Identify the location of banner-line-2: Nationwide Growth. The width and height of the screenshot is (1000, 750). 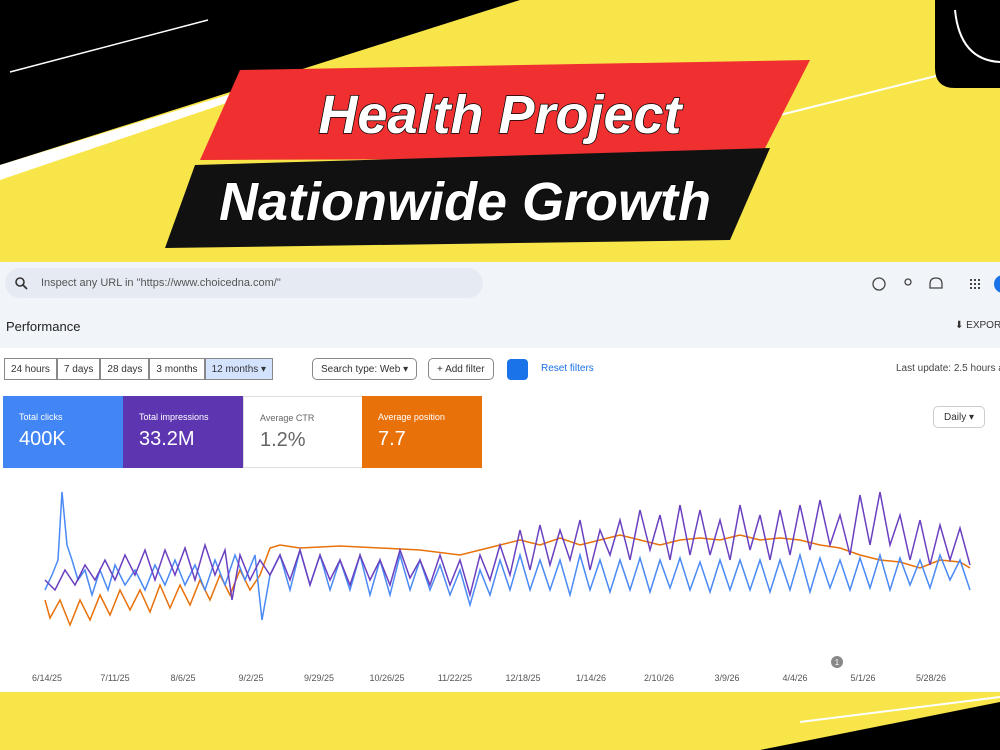
(465, 202).